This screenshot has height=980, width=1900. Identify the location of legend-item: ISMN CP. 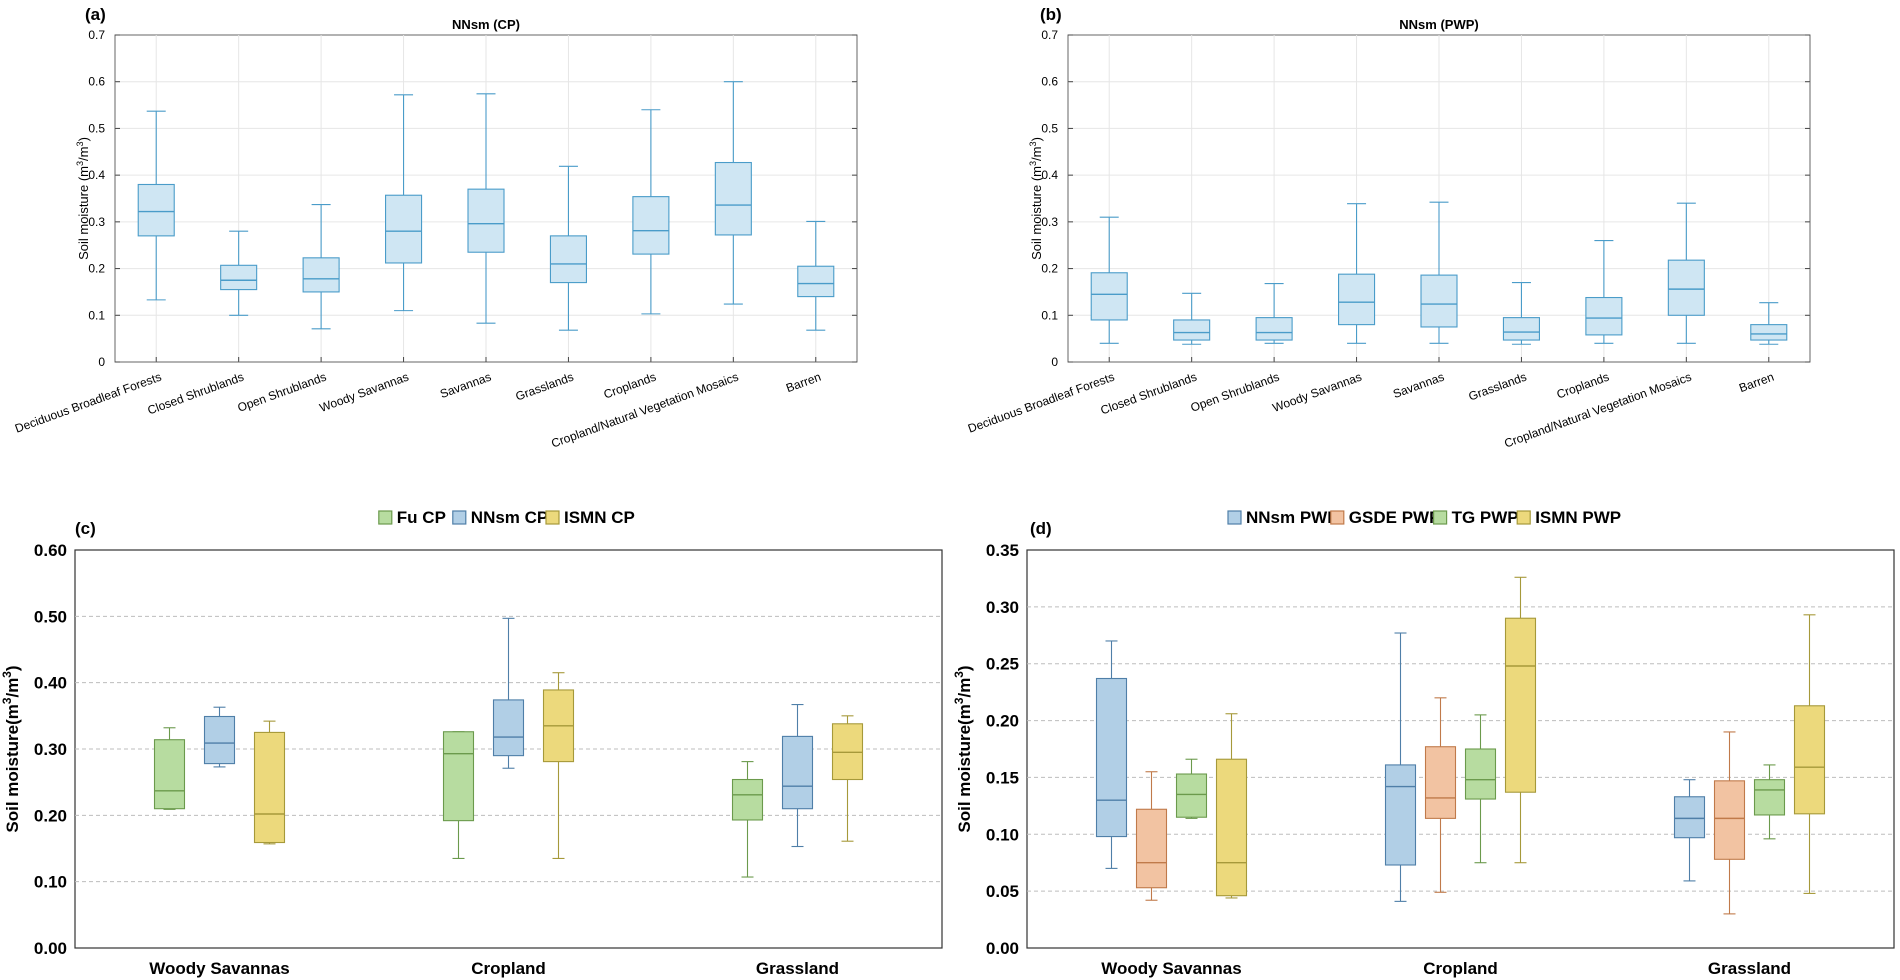
(590, 517).